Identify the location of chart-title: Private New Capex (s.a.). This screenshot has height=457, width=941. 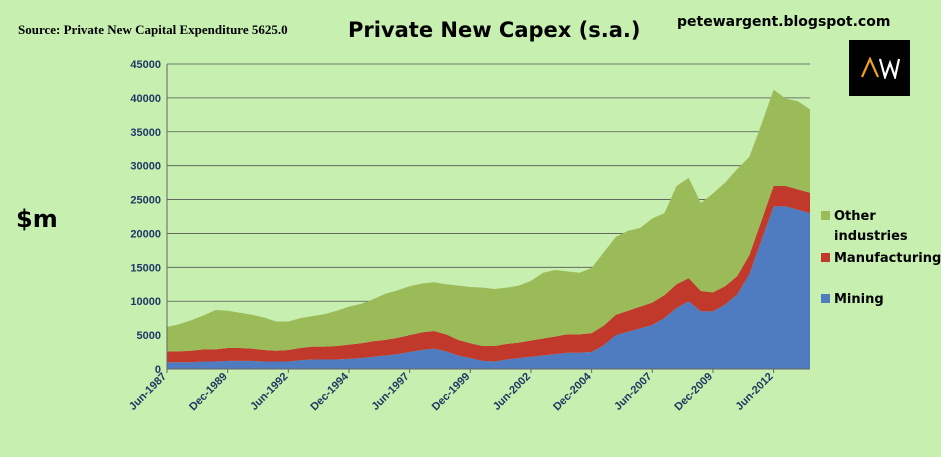
(494, 30).